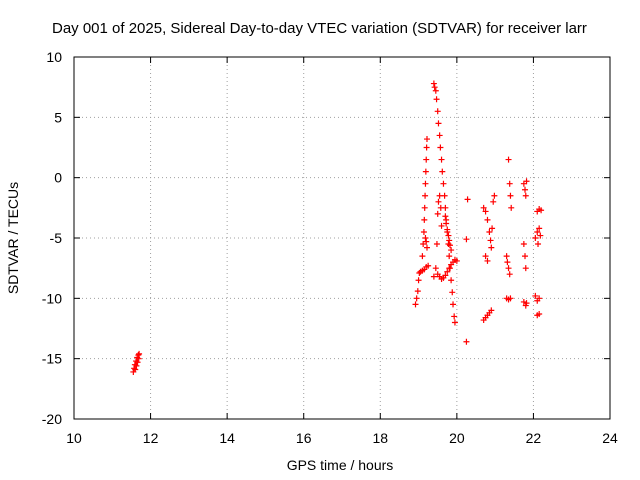  Describe the element at coordinates (340, 465) in the screenshot. I see `x-axis-label: GPS time / hours` at that location.